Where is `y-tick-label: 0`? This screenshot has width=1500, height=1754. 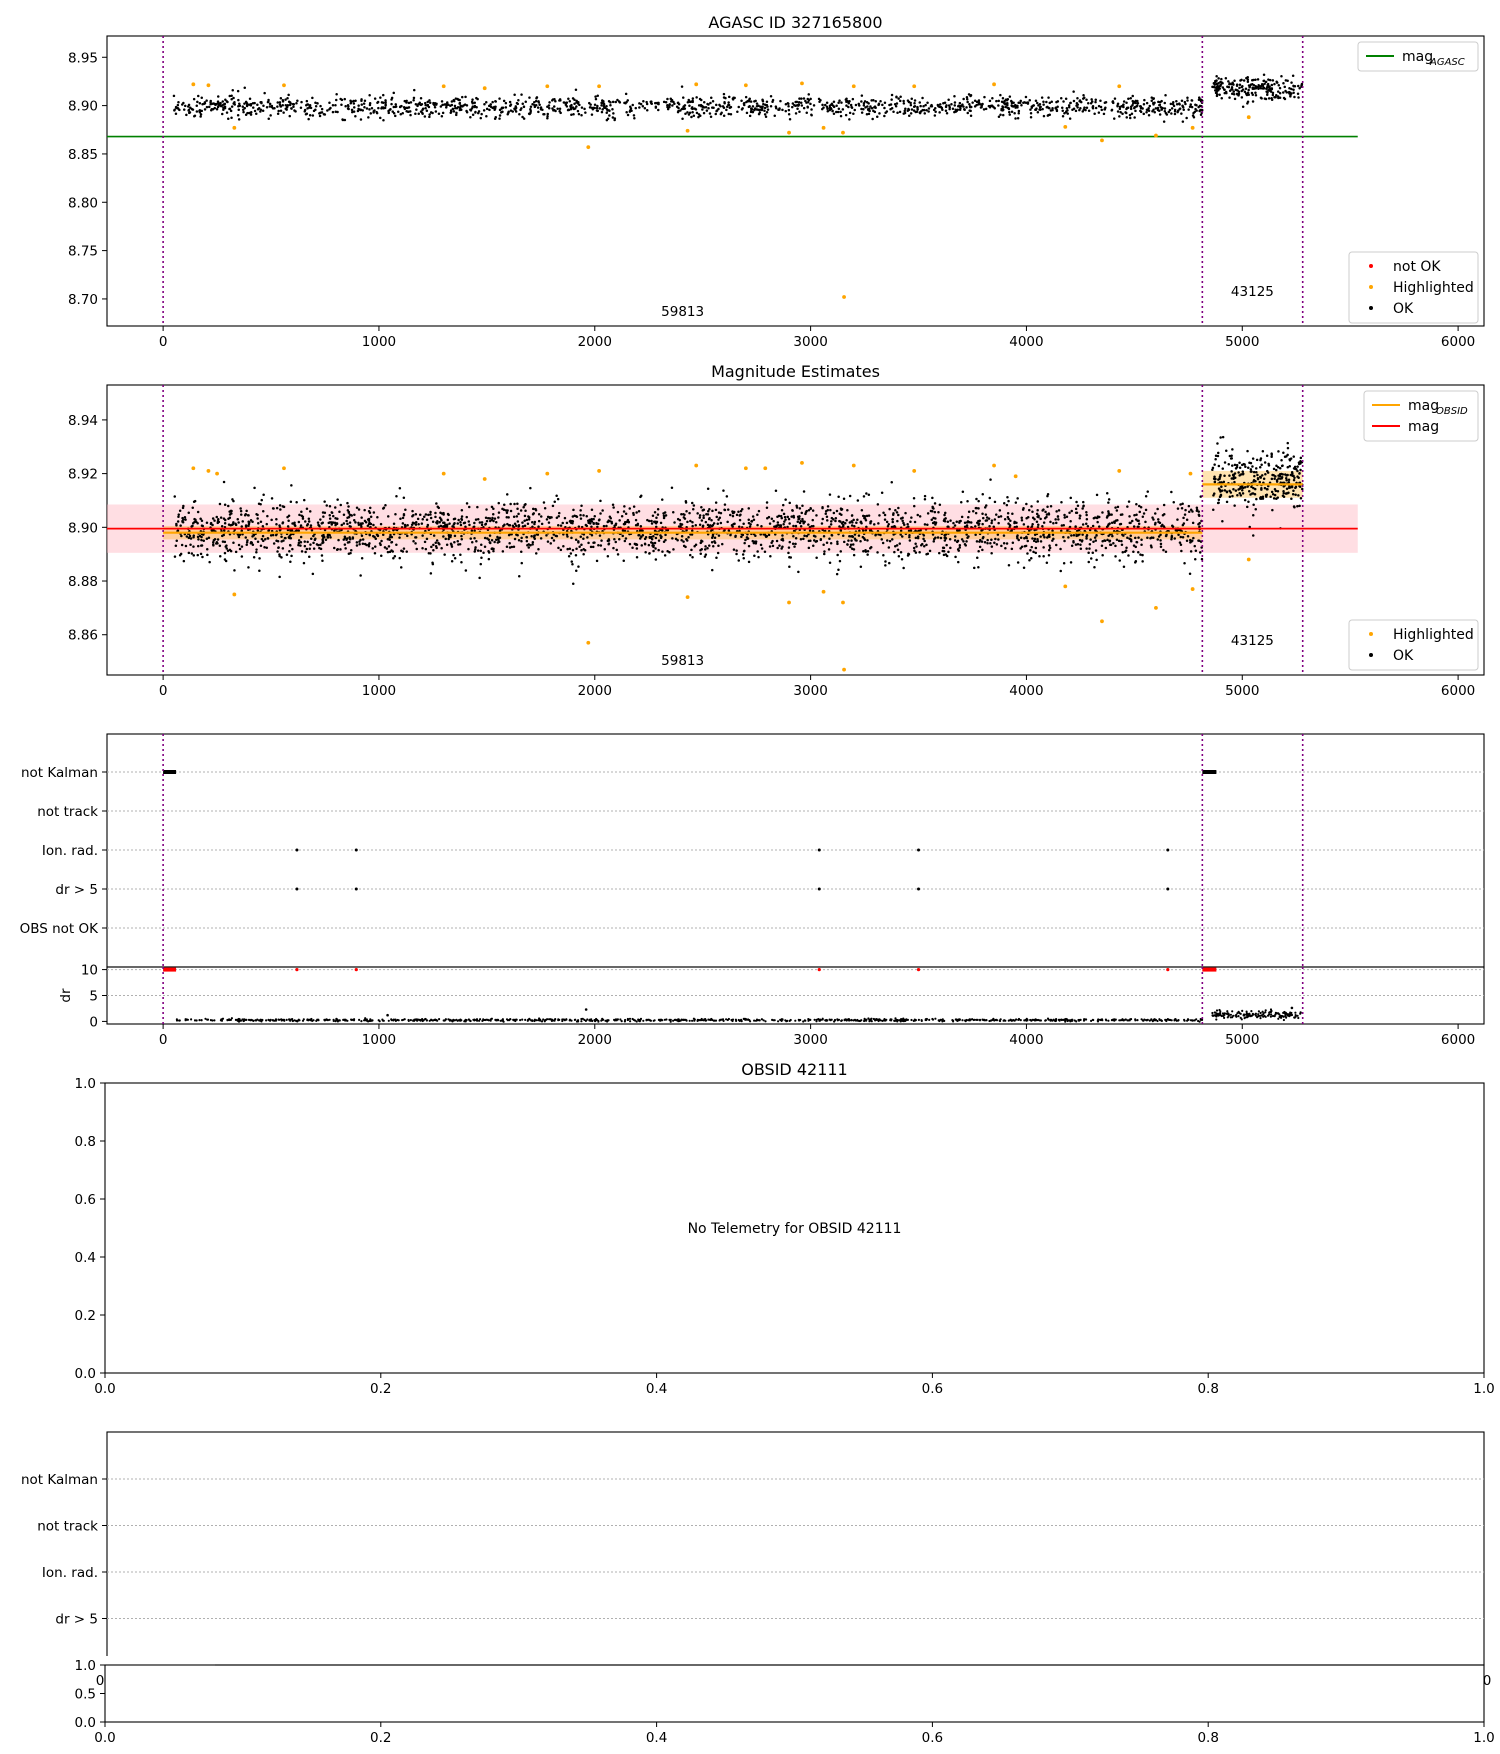
y-tick-label: 0 is located at coordinates (93, 1022).